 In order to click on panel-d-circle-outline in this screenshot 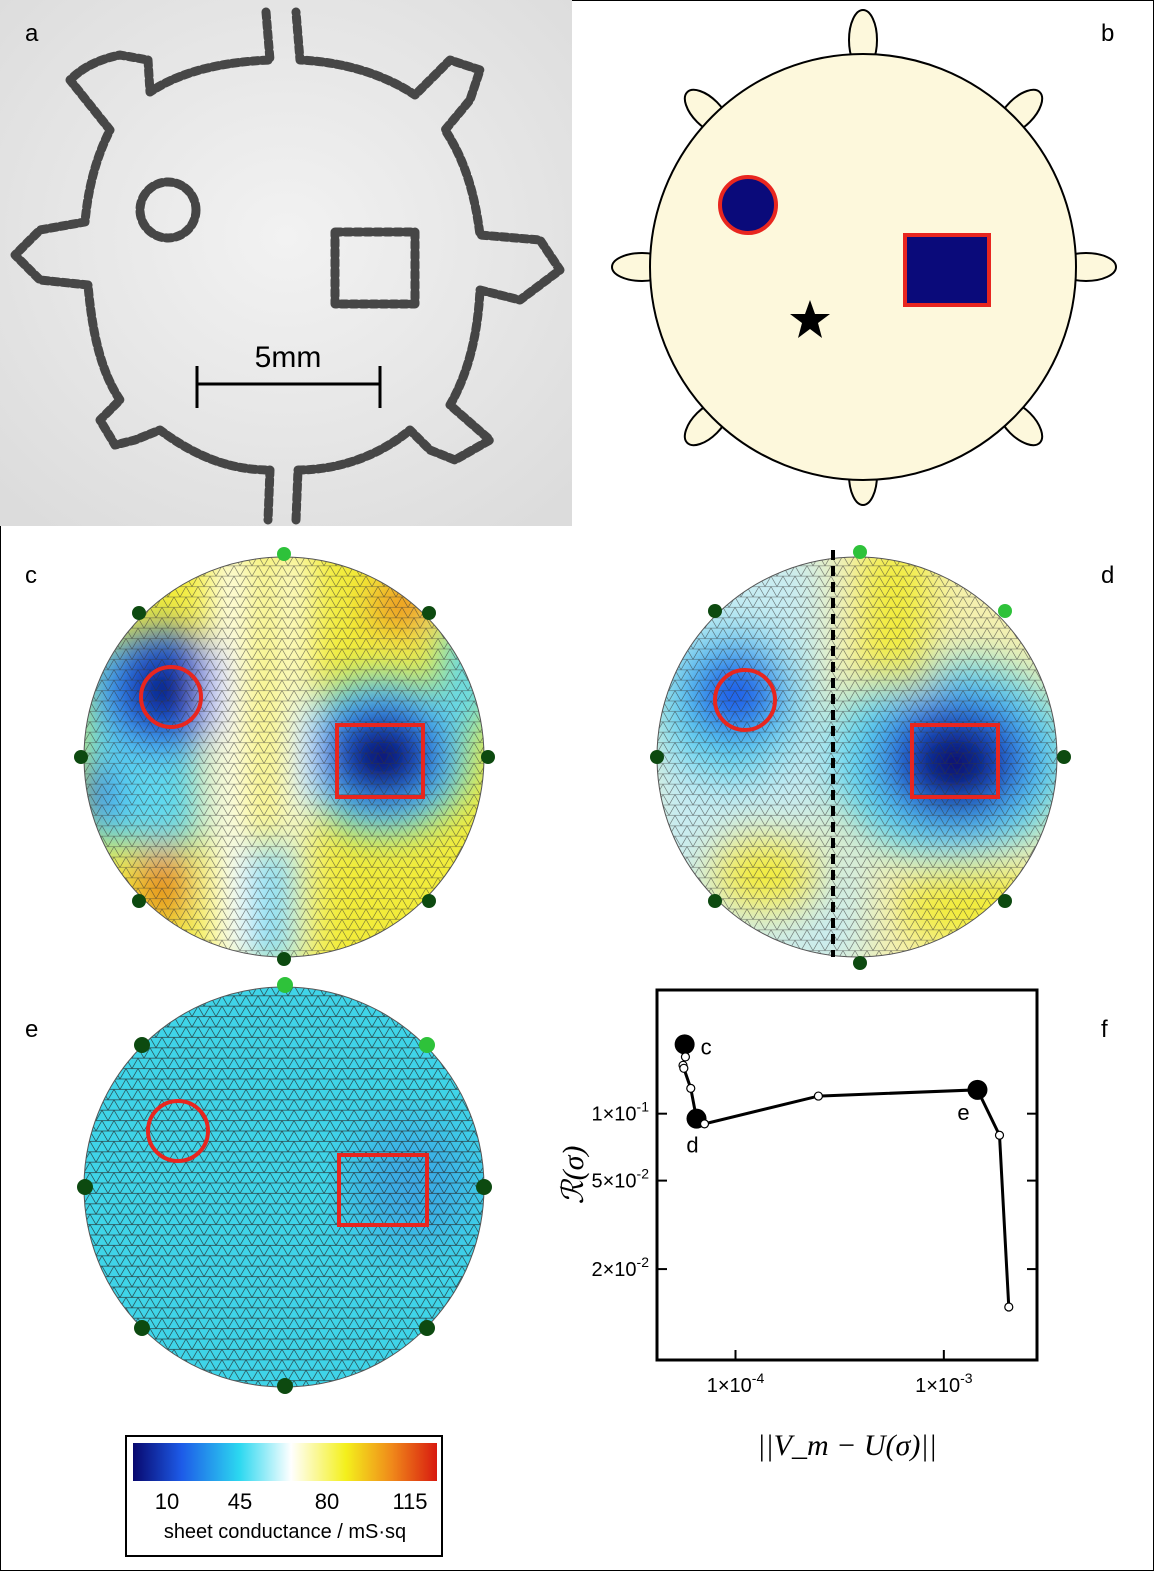, I will do `click(745, 700)`.